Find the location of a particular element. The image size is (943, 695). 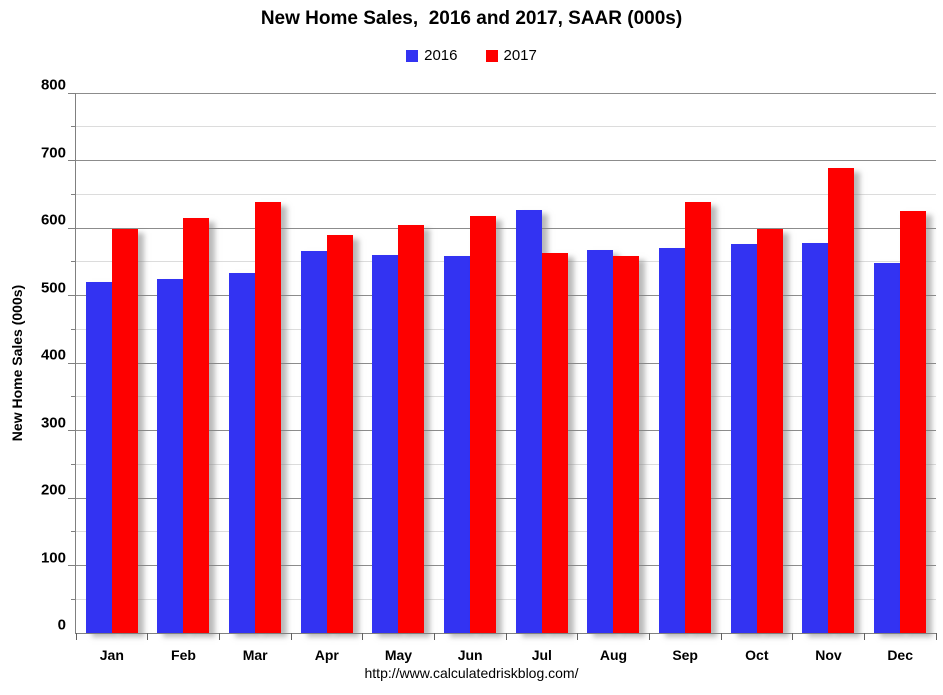

x-tick-label-Dec: Dec is located at coordinates (900, 655).